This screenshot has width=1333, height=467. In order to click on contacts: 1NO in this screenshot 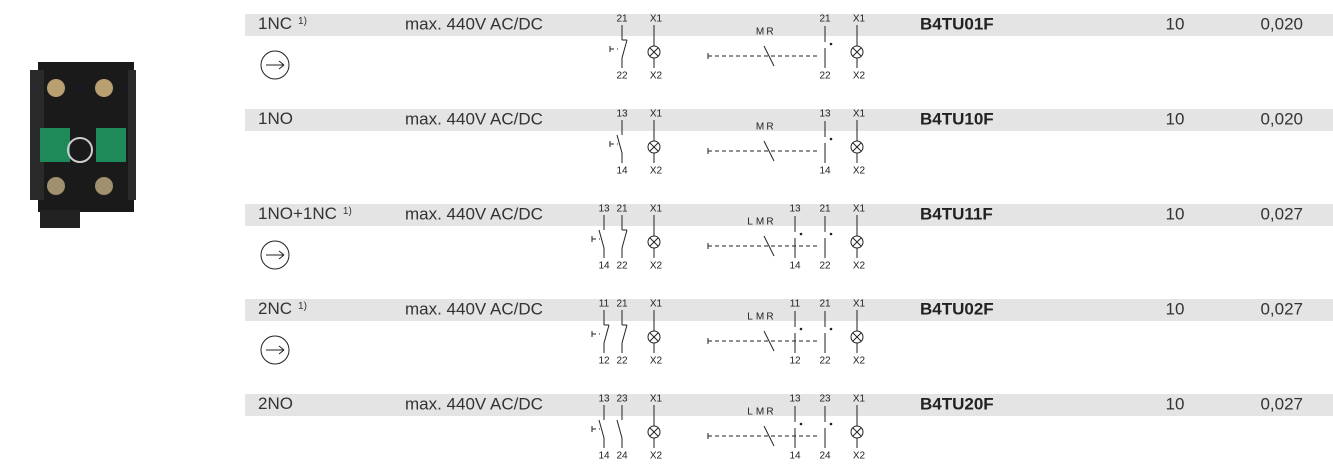, I will do `click(275, 118)`.